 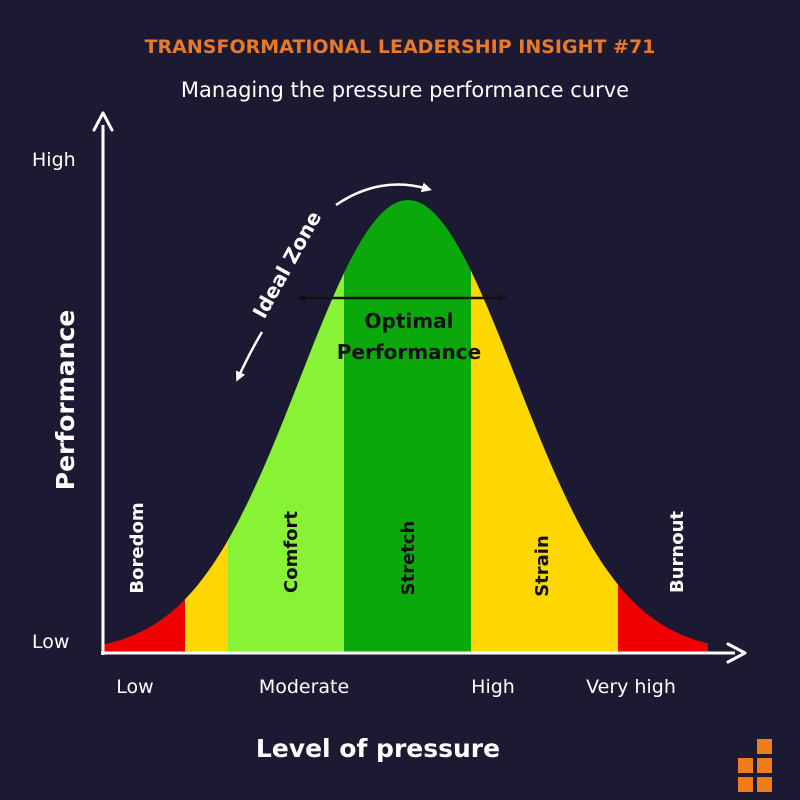 What do you see at coordinates (103, 121) in the screenshot?
I see `y-axis-arrow-icon` at bounding box center [103, 121].